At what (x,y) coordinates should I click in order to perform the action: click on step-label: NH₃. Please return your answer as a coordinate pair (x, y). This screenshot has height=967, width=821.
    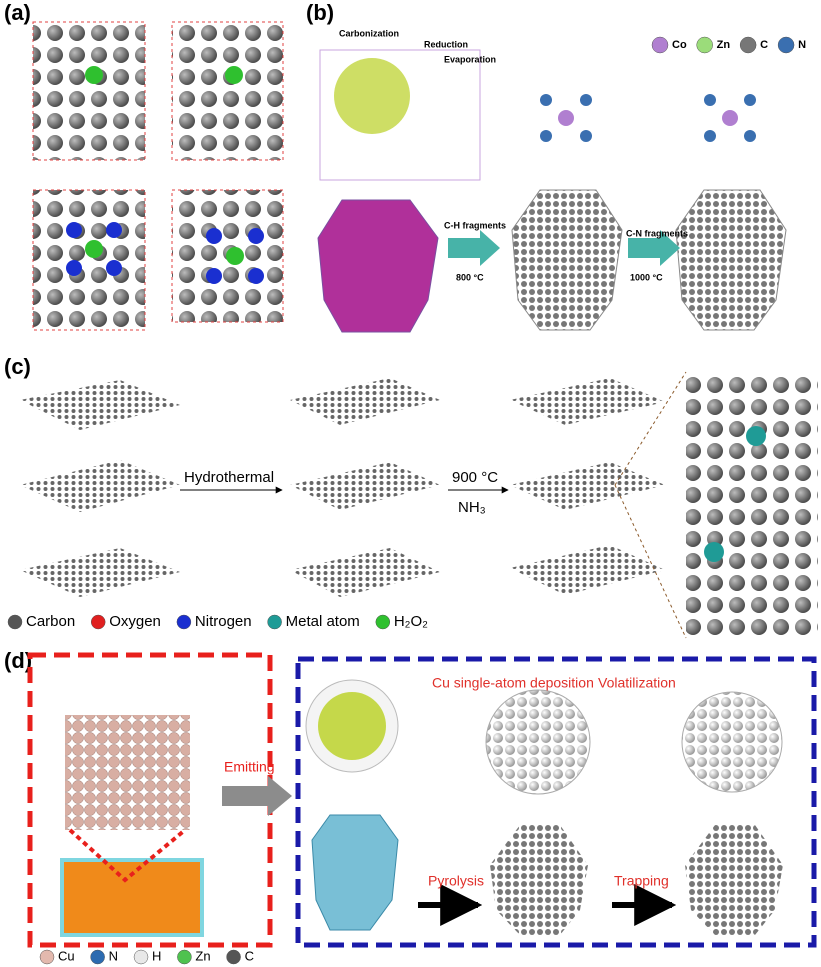
    Looking at the image, I should click on (472, 507).